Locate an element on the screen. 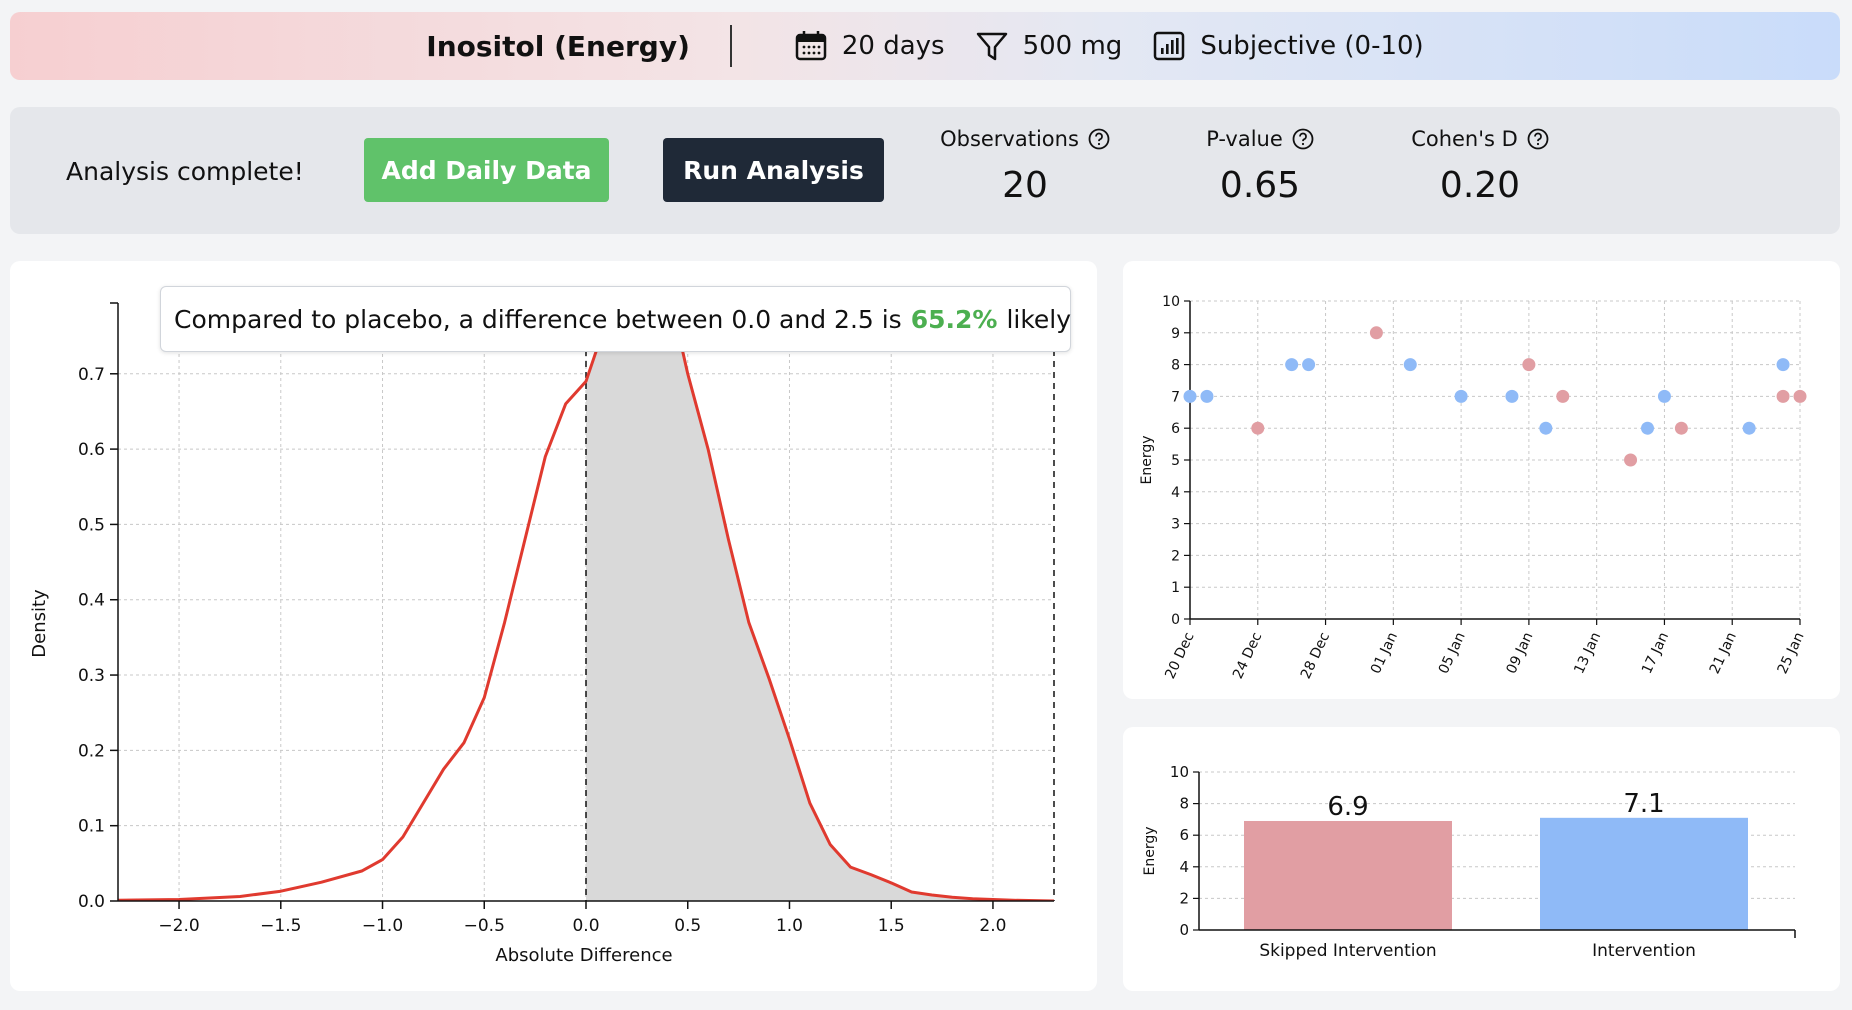 This screenshot has height=1010, width=1852. x-tick-label: Intervention is located at coordinates (1644, 951).